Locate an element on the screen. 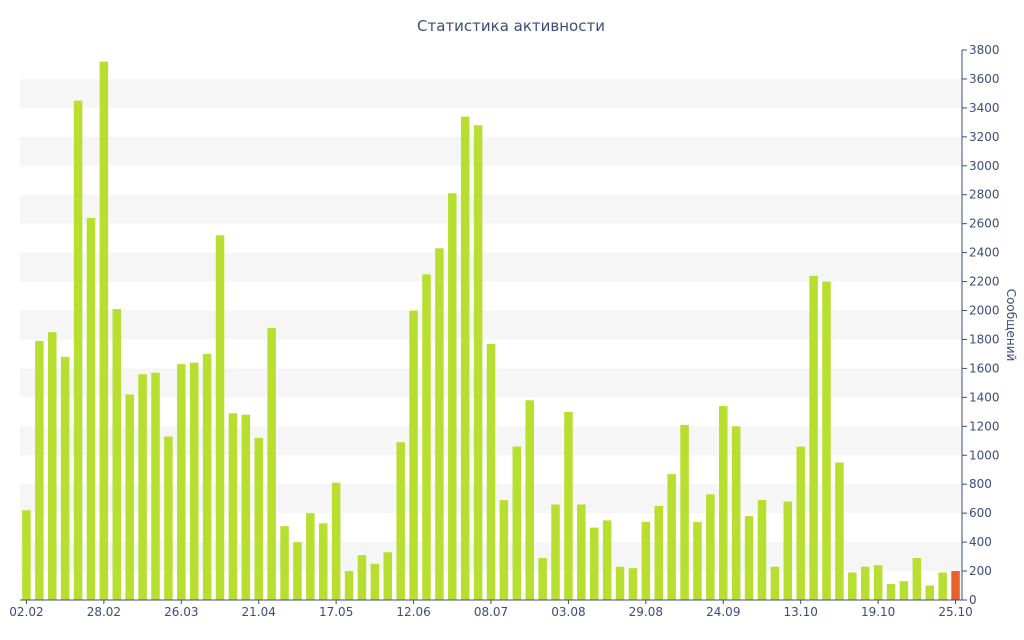  y-tick-label: 2000 is located at coordinates (984, 311).